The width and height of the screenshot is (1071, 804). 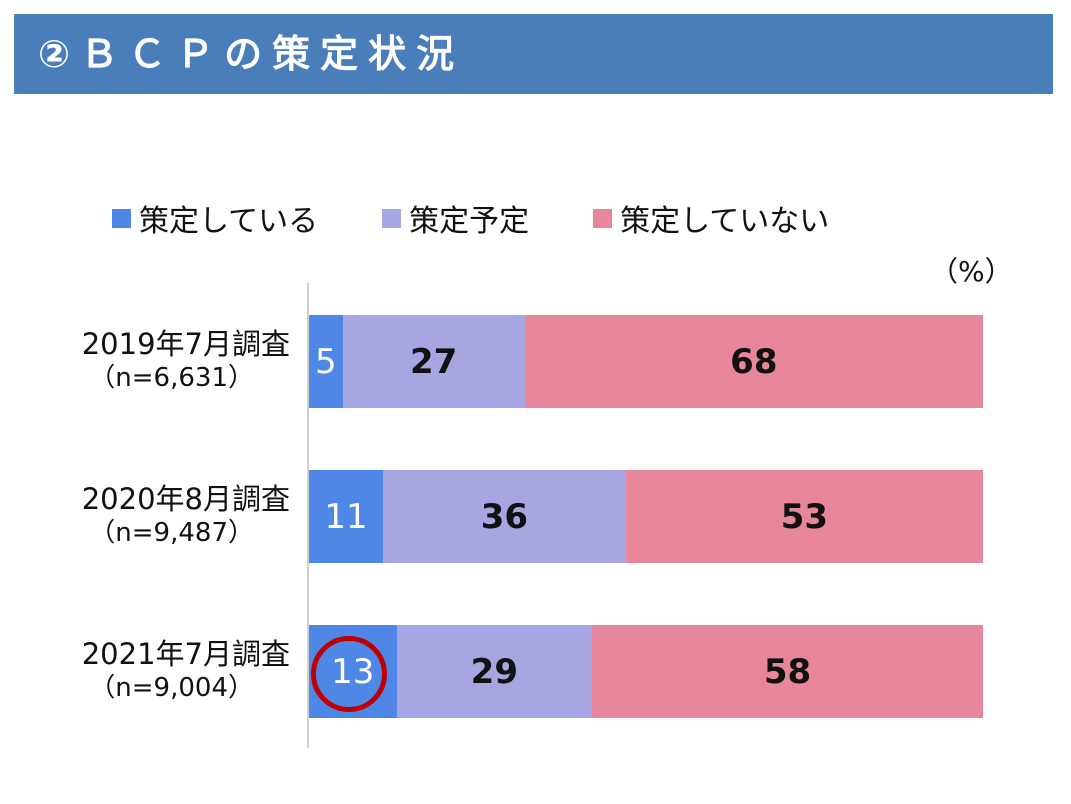 I want to click on bar-segment: 53, so click(x=804, y=516).